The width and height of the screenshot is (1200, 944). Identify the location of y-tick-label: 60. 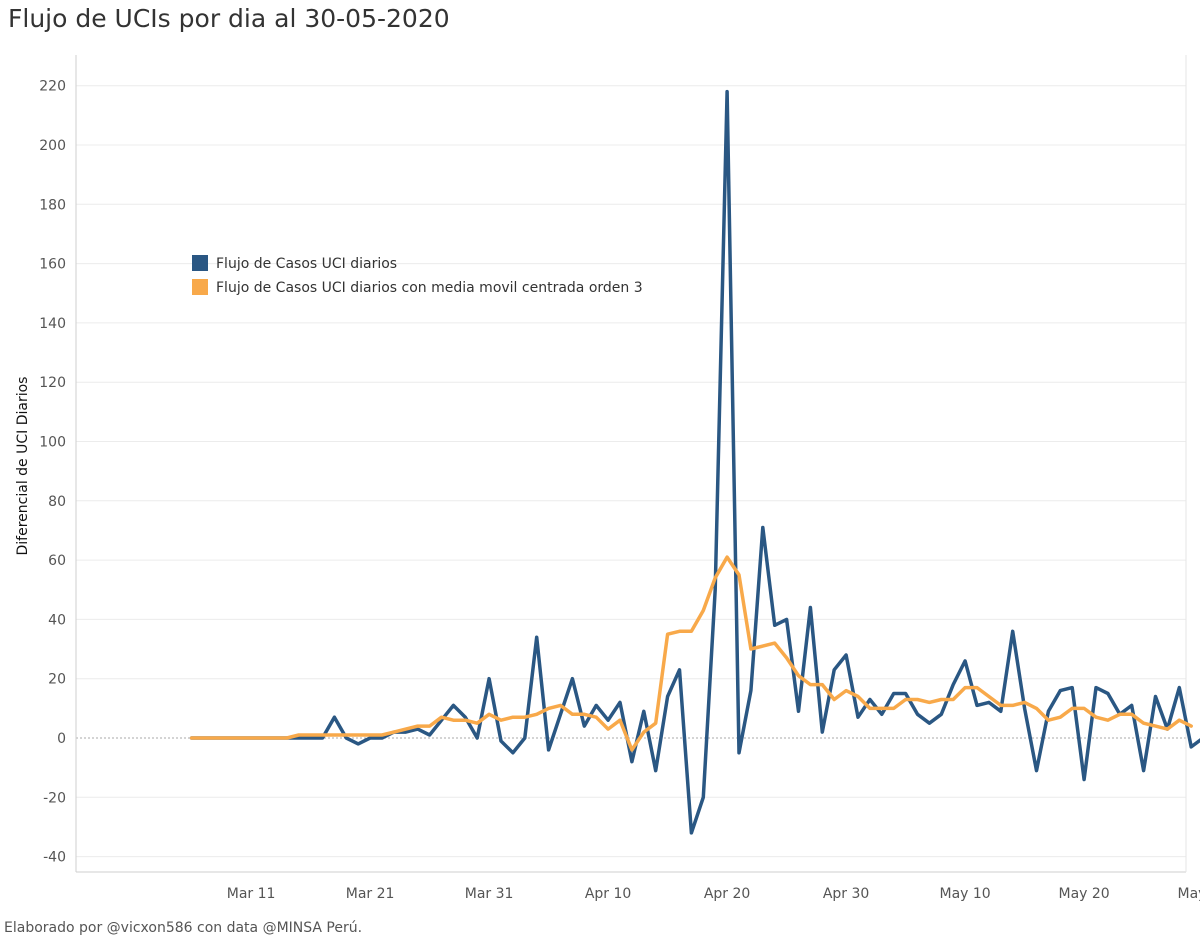
(57, 561).